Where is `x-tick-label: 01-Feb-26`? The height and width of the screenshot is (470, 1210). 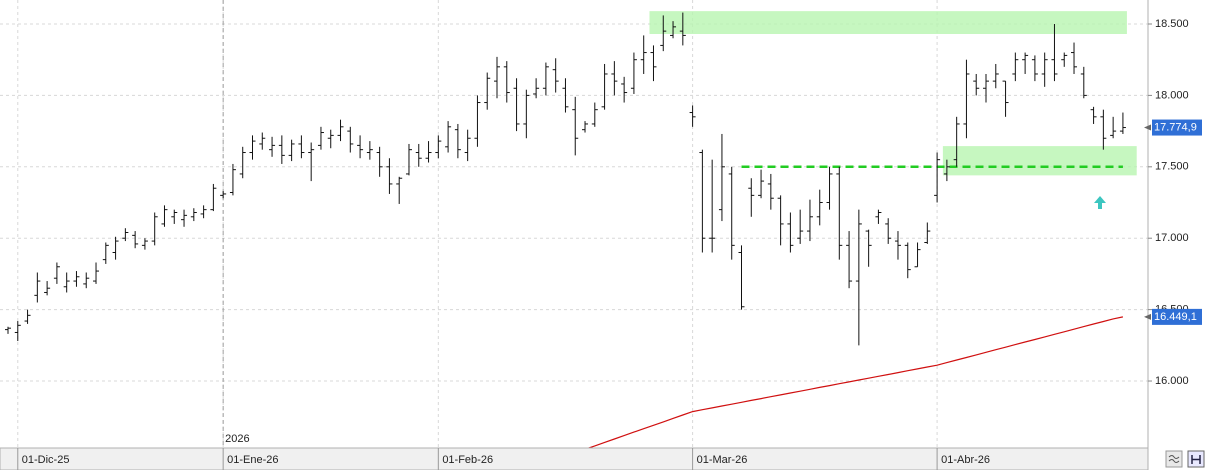 x-tick-label: 01-Feb-26 is located at coordinates (467, 460).